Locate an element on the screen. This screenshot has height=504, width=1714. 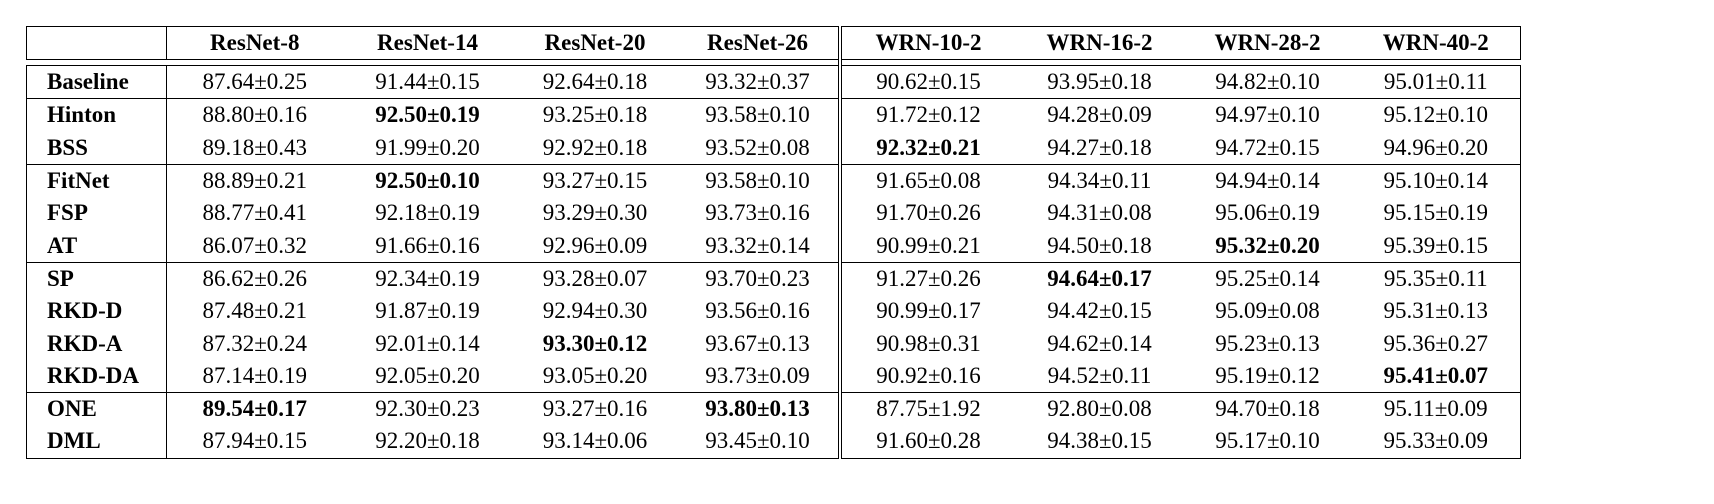
result-cell: 95.23±0.13 is located at coordinates (1267, 343).